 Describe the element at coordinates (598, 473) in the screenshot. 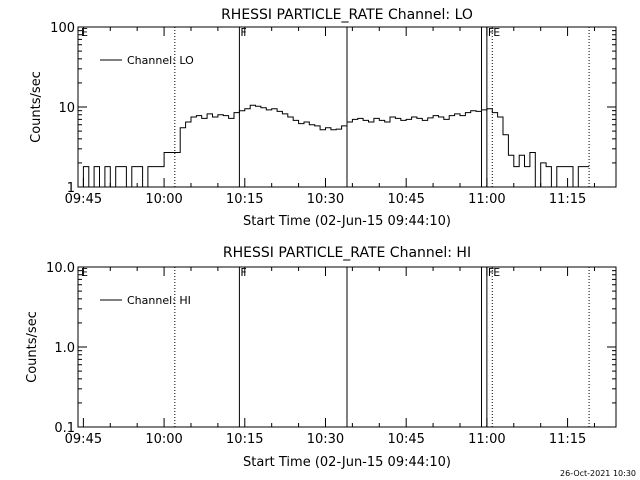

I see `footer-timestamp: 26-Oct-2021 10:30` at that location.